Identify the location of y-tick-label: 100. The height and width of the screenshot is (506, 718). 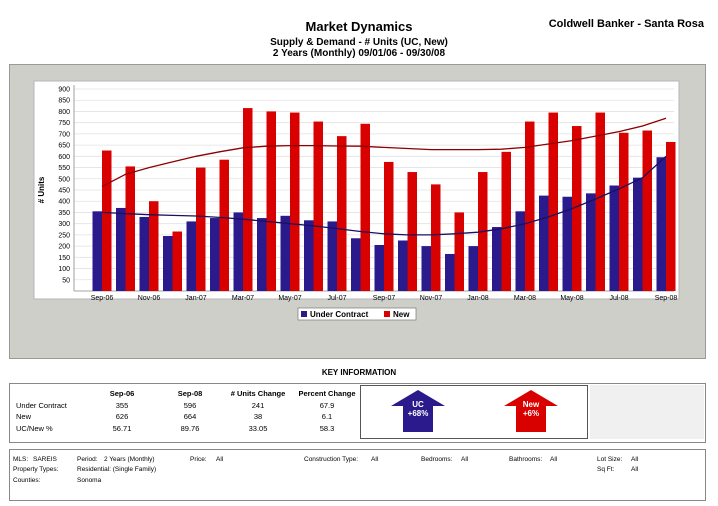
(64, 269).